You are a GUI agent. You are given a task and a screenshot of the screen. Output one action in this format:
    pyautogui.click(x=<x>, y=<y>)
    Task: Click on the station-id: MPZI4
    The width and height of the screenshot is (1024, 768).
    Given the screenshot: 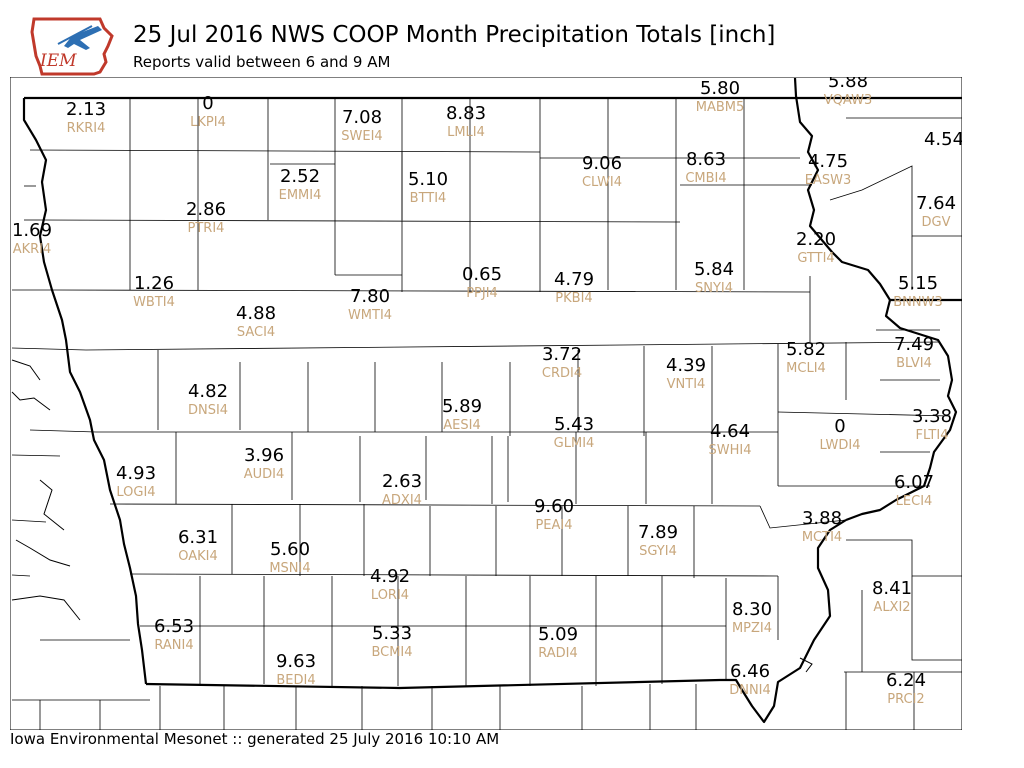 What is the action you would take?
    pyautogui.click(x=752, y=628)
    